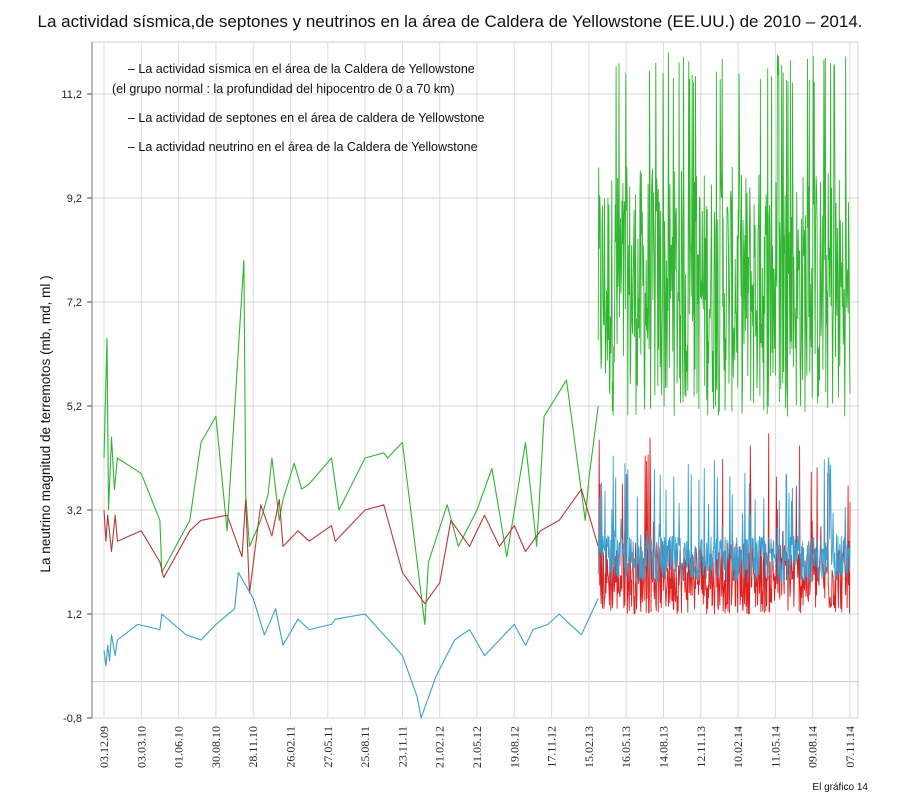 The width and height of the screenshot is (900, 800). I want to click on x-tick-label: 21.05.12, so click(477, 747).